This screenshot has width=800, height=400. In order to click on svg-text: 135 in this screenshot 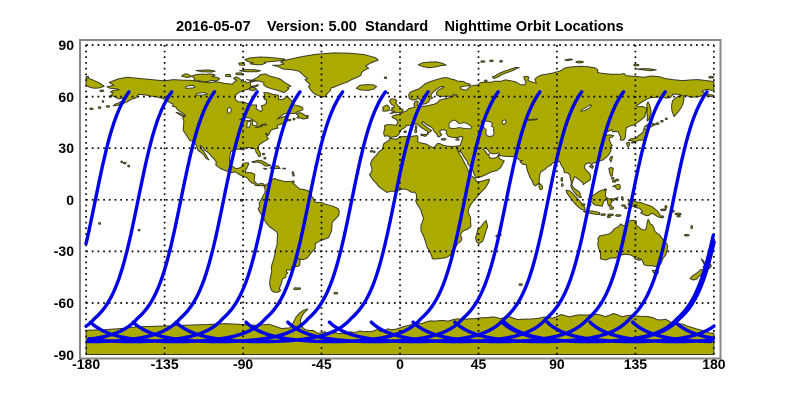, I will do `click(636, 364)`.